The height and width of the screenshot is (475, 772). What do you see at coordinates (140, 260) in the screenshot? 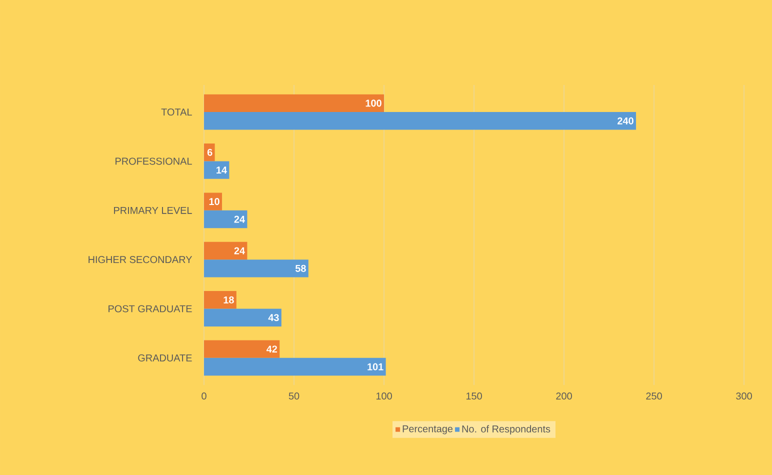
I see `y-tick-label: HIGHER SECONDARY` at bounding box center [140, 260].